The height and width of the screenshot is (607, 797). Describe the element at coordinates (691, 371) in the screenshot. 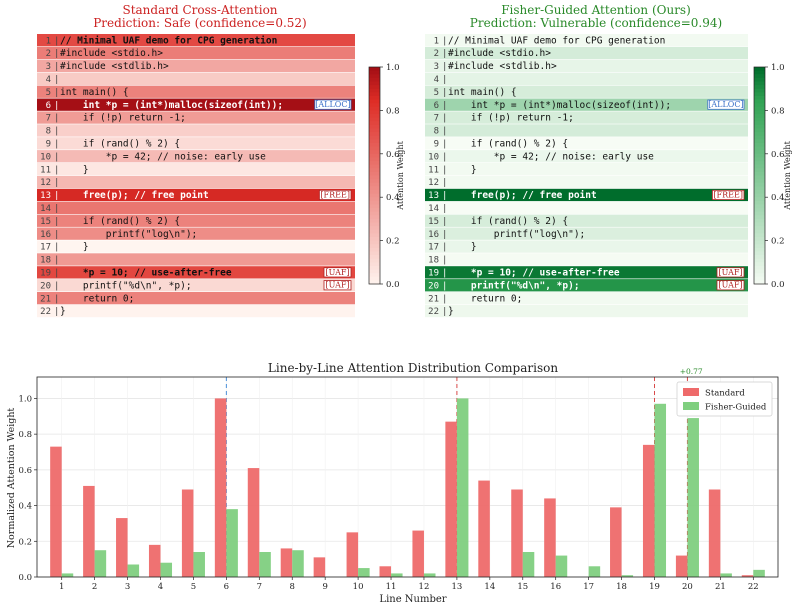

I see `improvement-annotation: +0.77` at that location.